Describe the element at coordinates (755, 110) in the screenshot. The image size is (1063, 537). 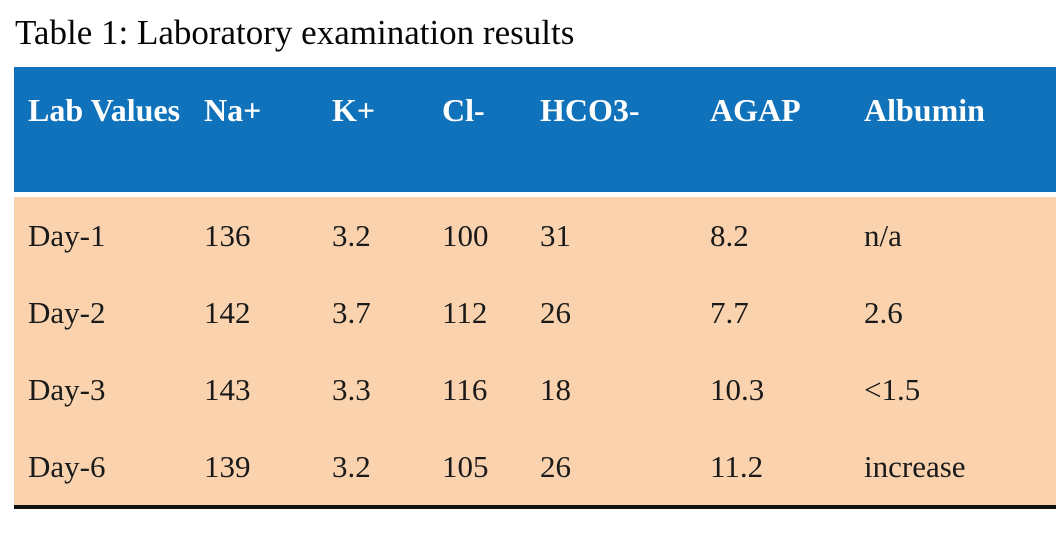
I see `column-header-agap: AGAP` at that location.